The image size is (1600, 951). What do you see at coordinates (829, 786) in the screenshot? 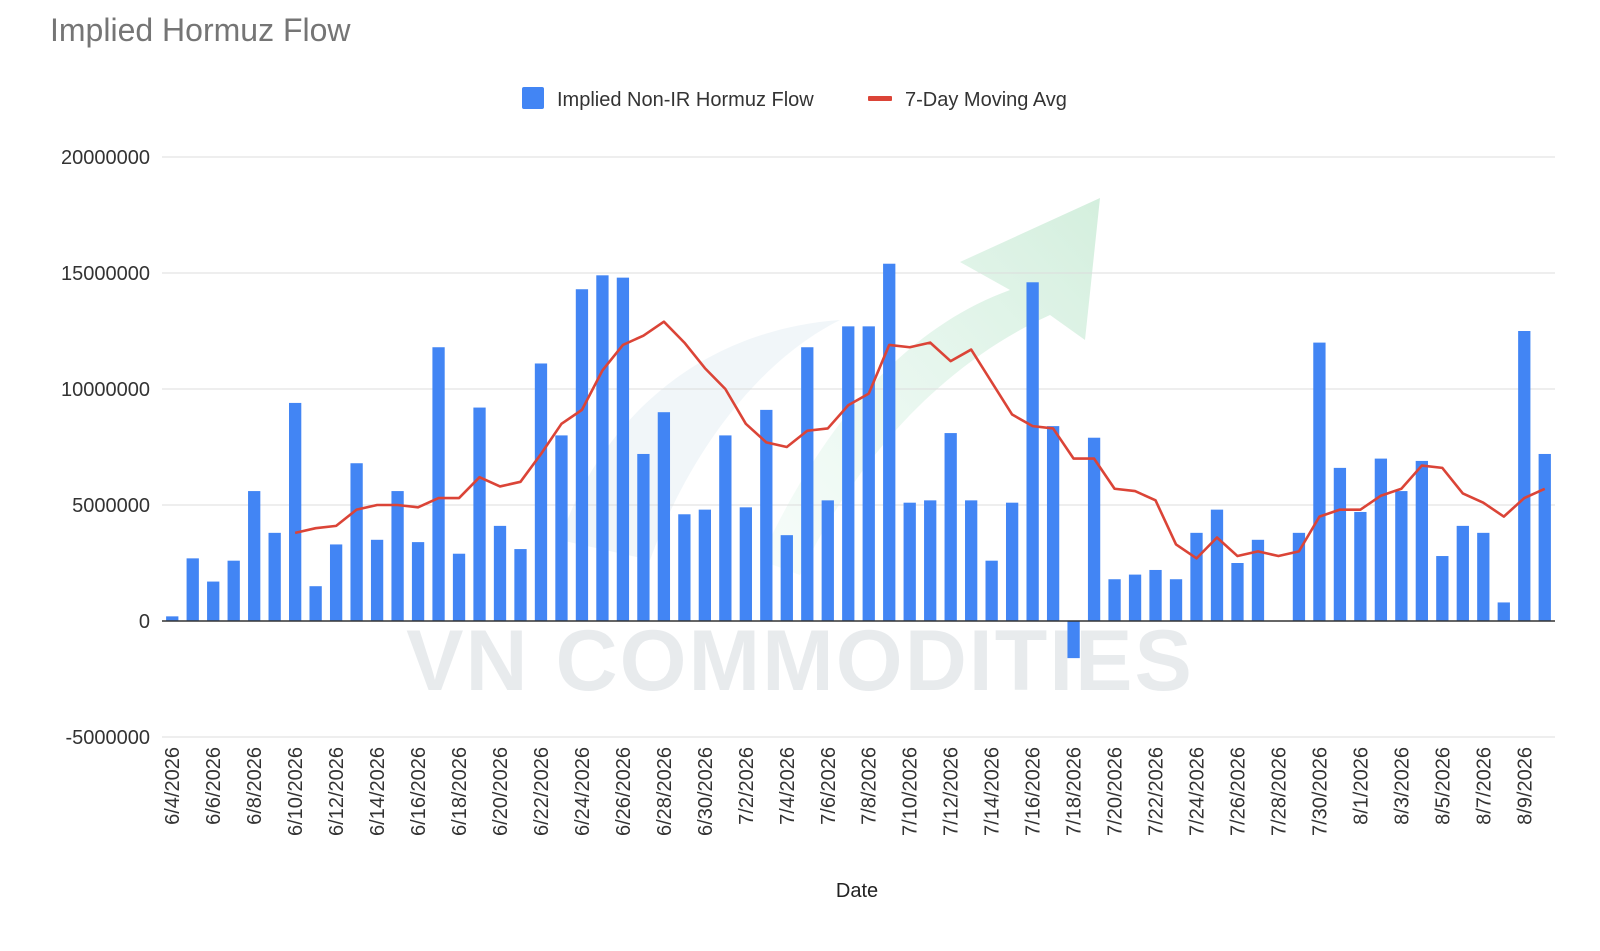
I see `x-tick-label: 7/6/2026` at bounding box center [829, 786].